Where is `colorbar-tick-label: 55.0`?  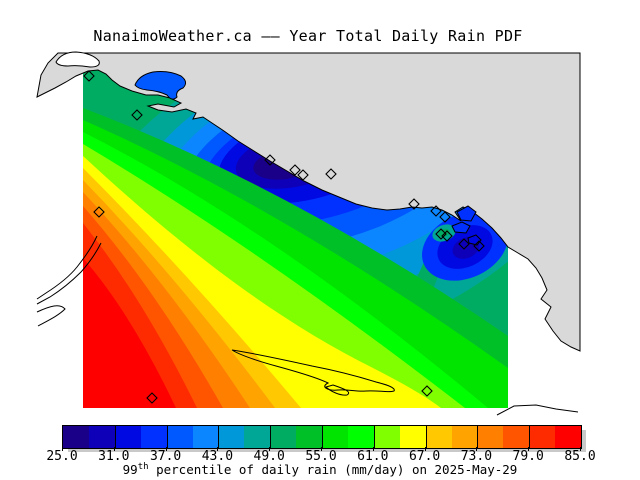
colorbar-tick-label: 55.0 is located at coordinates (321, 456).